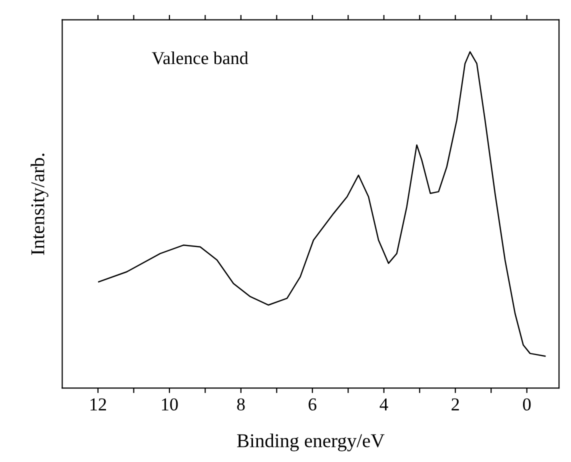 The width and height of the screenshot is (571, 462). I want to click on x-tick-label: 10, so click(170, 404).